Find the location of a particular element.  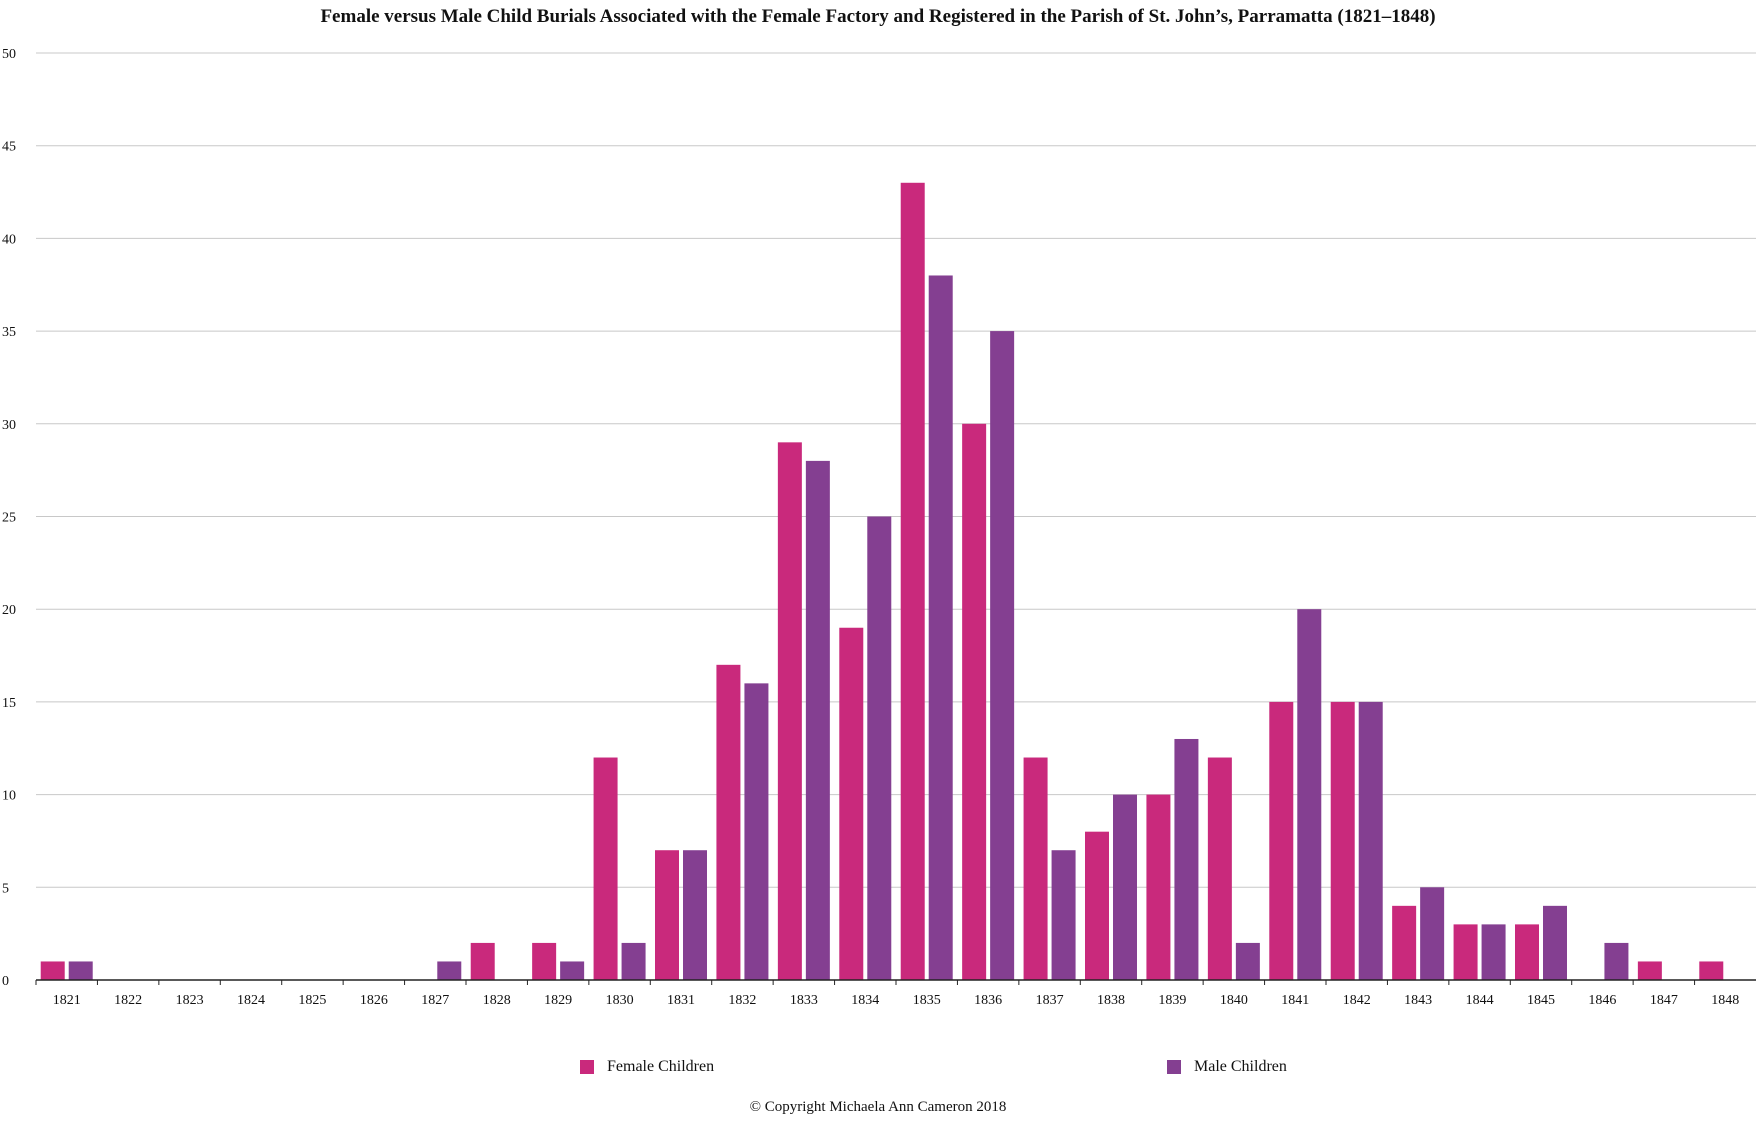

x-tick-label: 1830 is located at coordinates (620, 1000).